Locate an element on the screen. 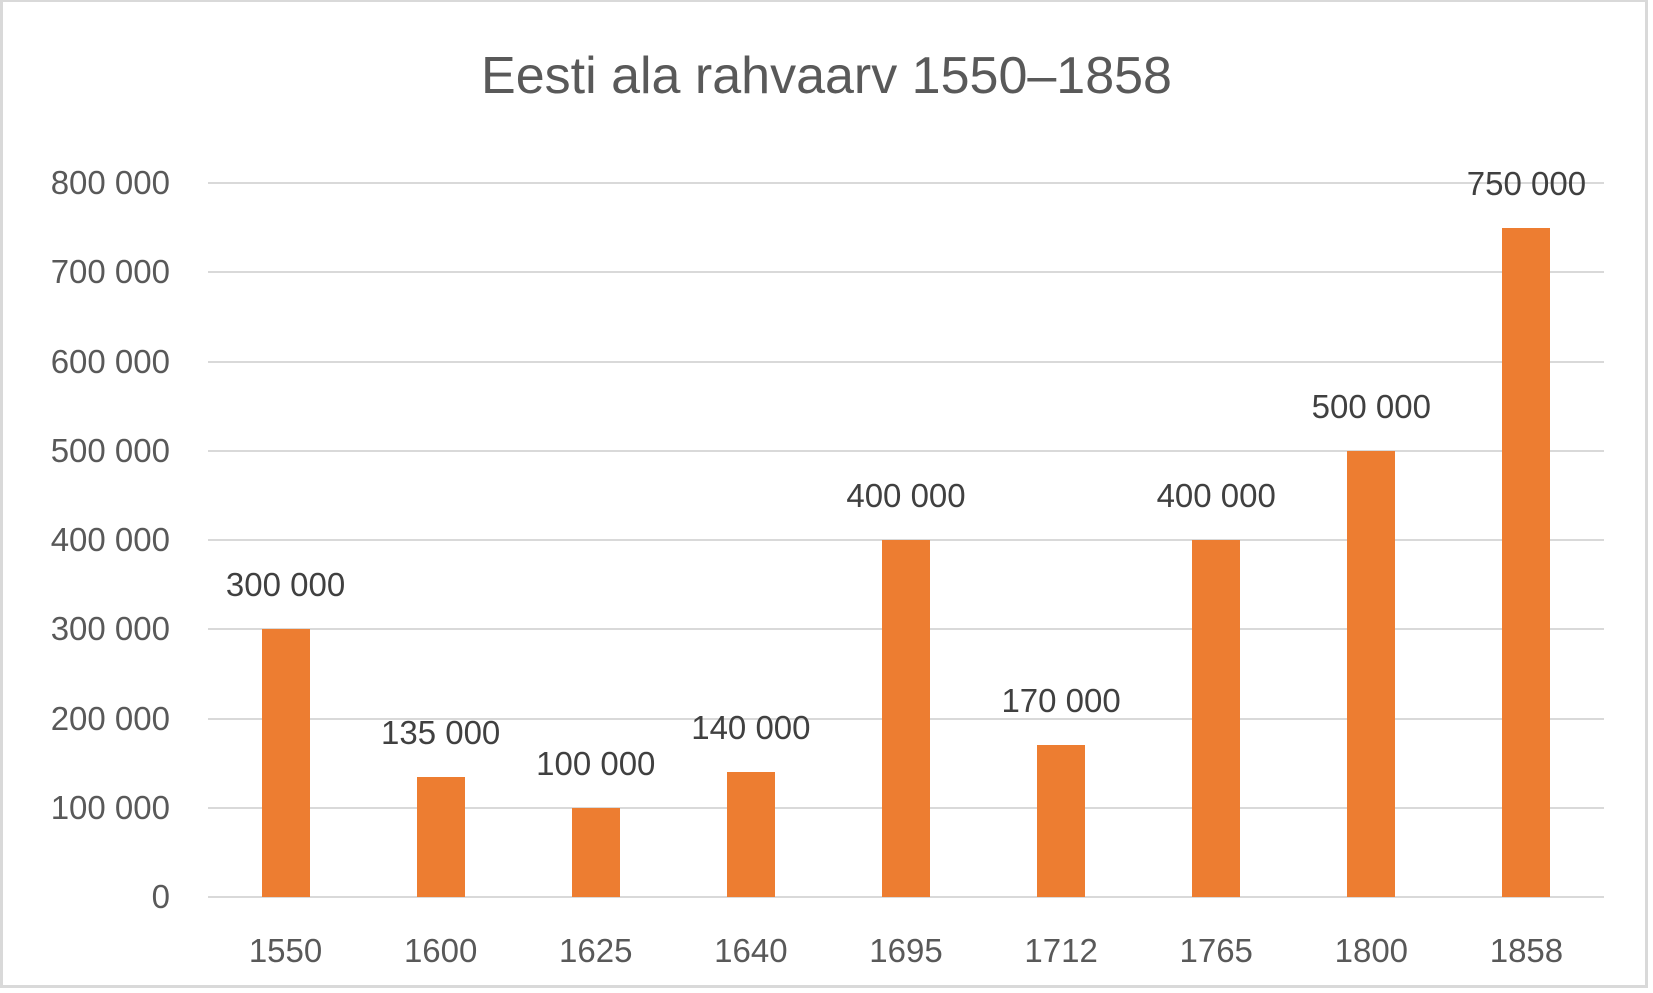 This screenshot has width=1653, height=993. chart-title: Eesti ala rahvaarv 1550–1858 is located at coordinates (826, 76).